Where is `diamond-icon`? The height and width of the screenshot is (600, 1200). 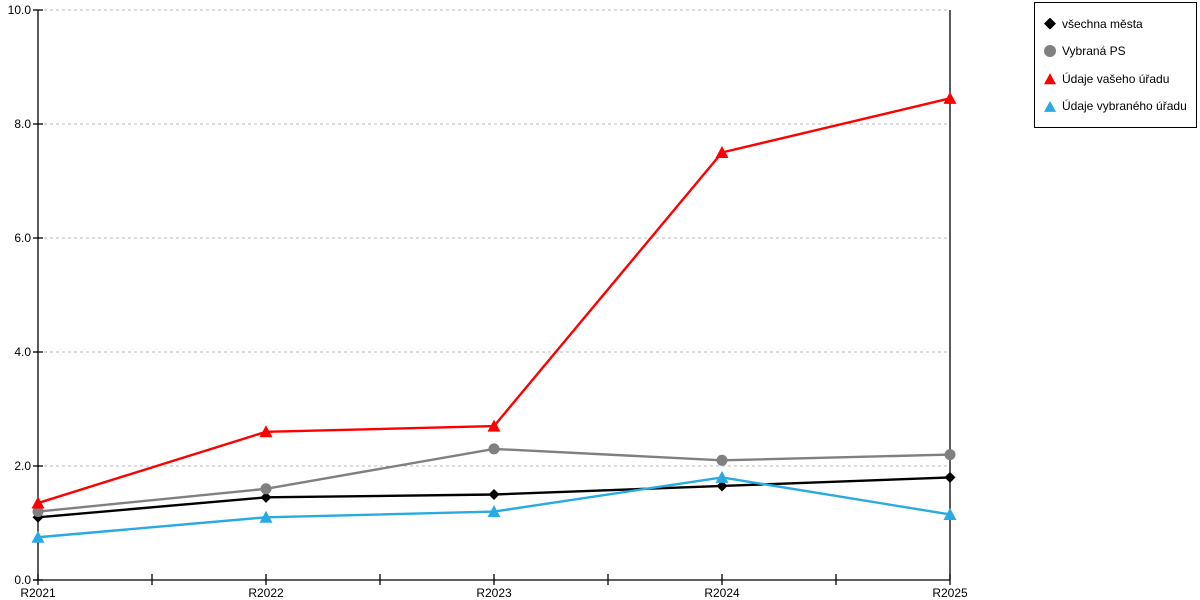
diamond-icon is located at coordinates (1050, 23).